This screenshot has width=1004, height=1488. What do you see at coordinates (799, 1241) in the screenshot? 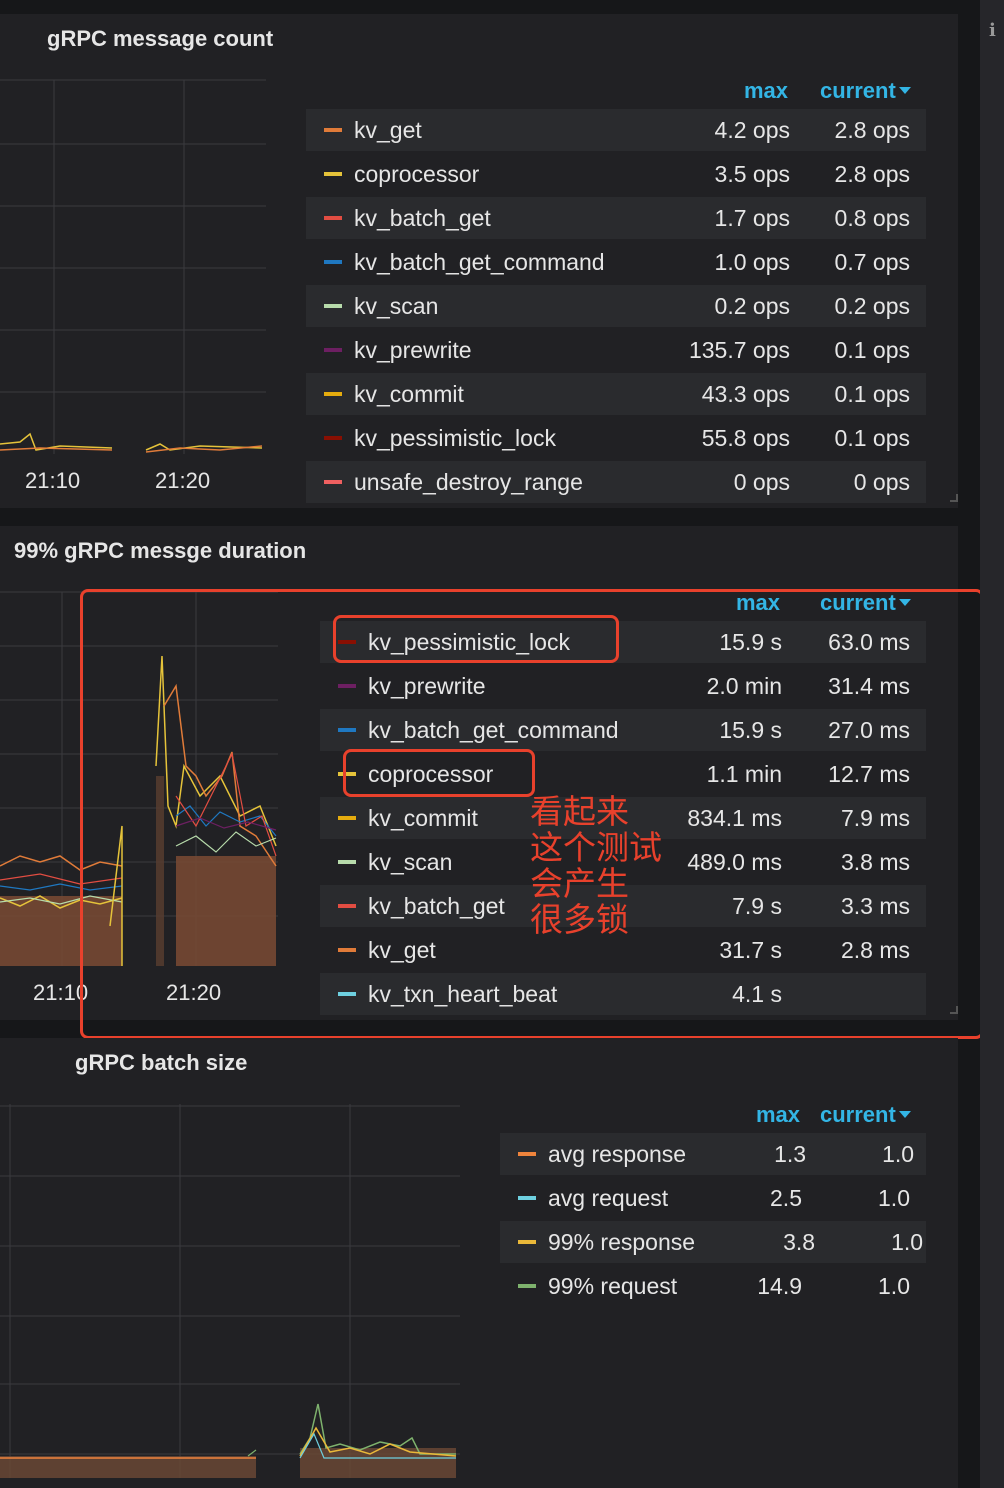
I see `series-max-value: 3.8` at bounding box center [799, 1241].